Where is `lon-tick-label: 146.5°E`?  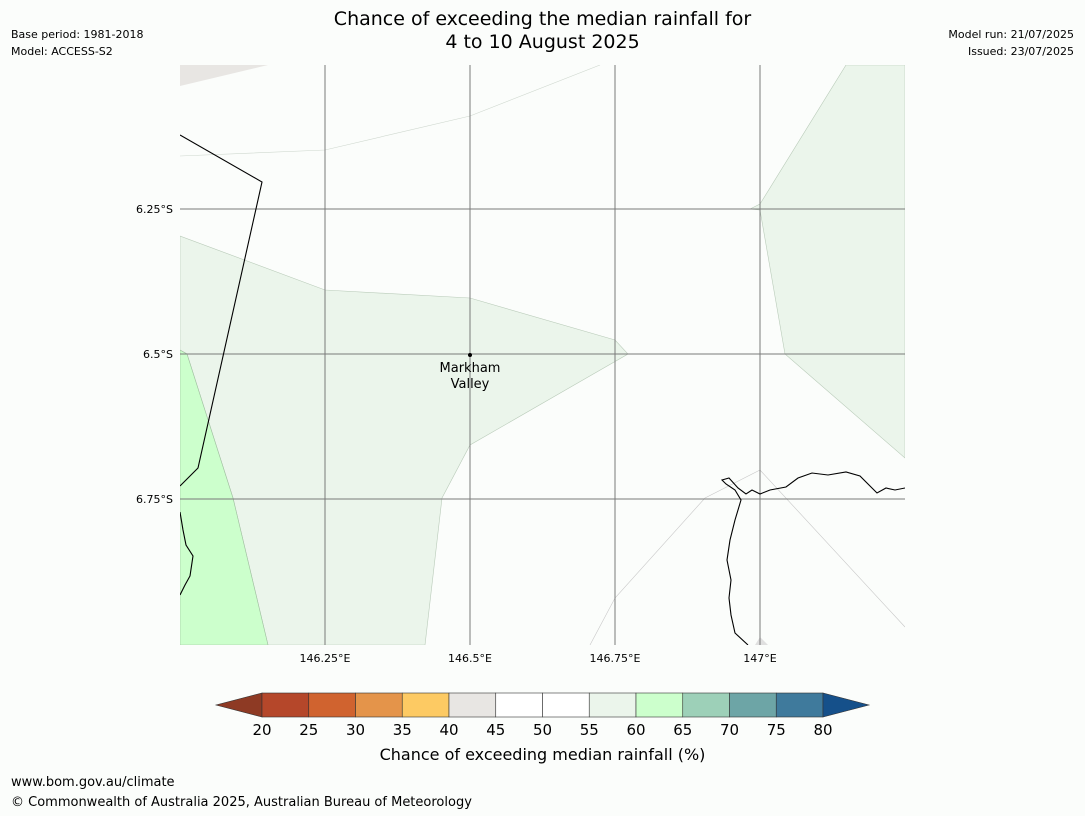
lon-tick-label: 146.5°E is located at coordinates (470, 658).